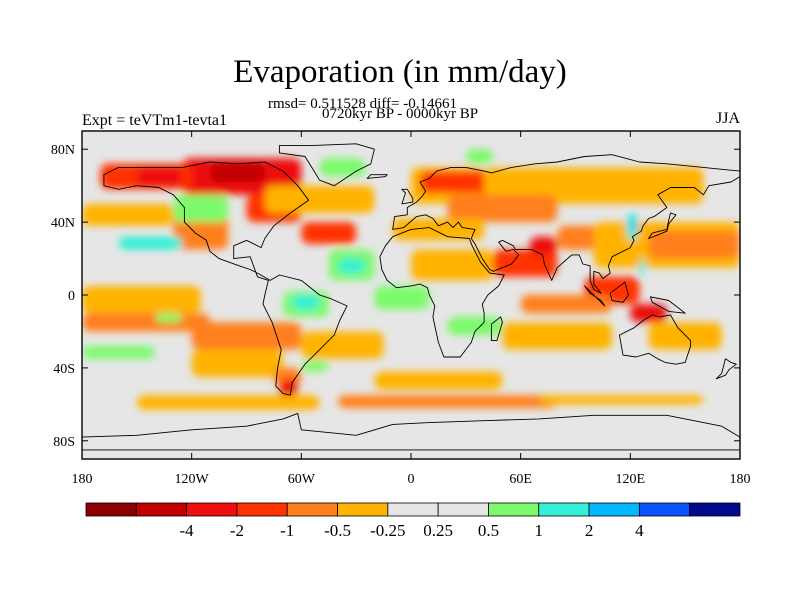  What do you see at coordinates (631, 479) in the screenshot?
I see `x-tick-label: 120E` at bounding box center [631, 479].